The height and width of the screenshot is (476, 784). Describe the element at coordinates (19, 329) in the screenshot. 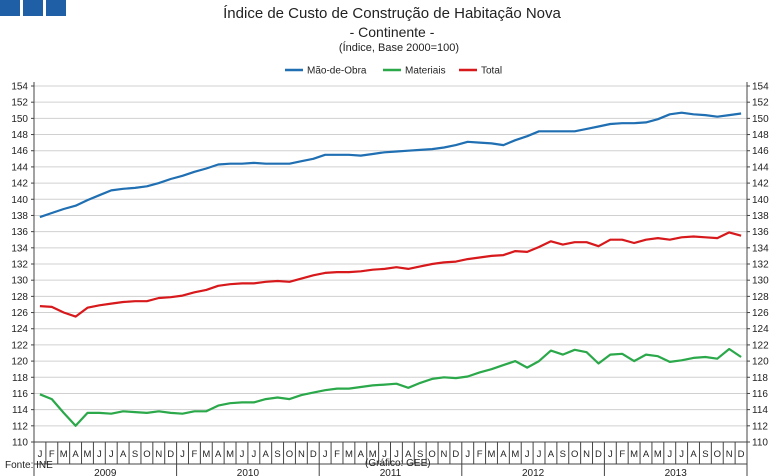

I see `y-tick-label-left: 124` at that location.